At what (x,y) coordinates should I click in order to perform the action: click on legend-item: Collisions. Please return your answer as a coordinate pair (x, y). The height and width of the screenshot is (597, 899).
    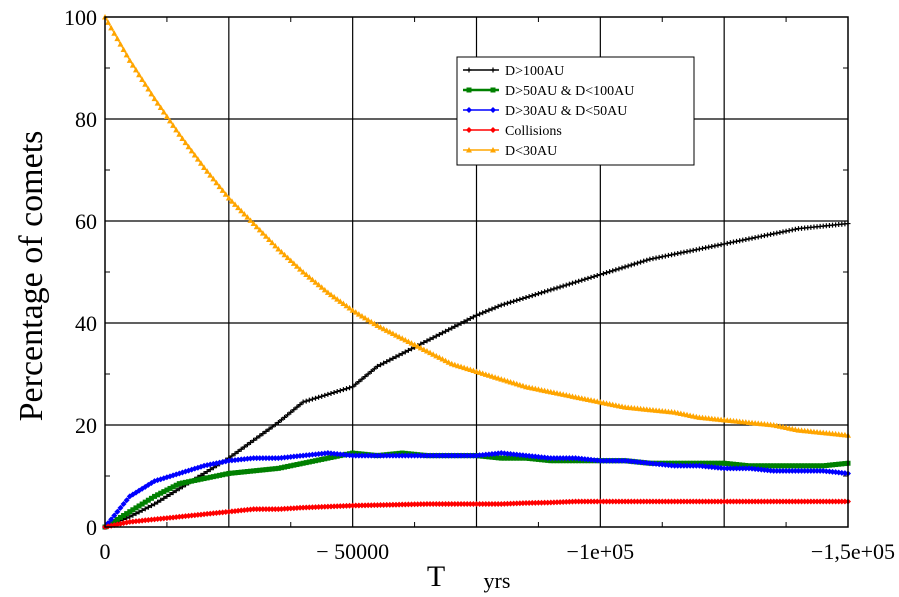
    Looking at the image, I should click on (512, 131).